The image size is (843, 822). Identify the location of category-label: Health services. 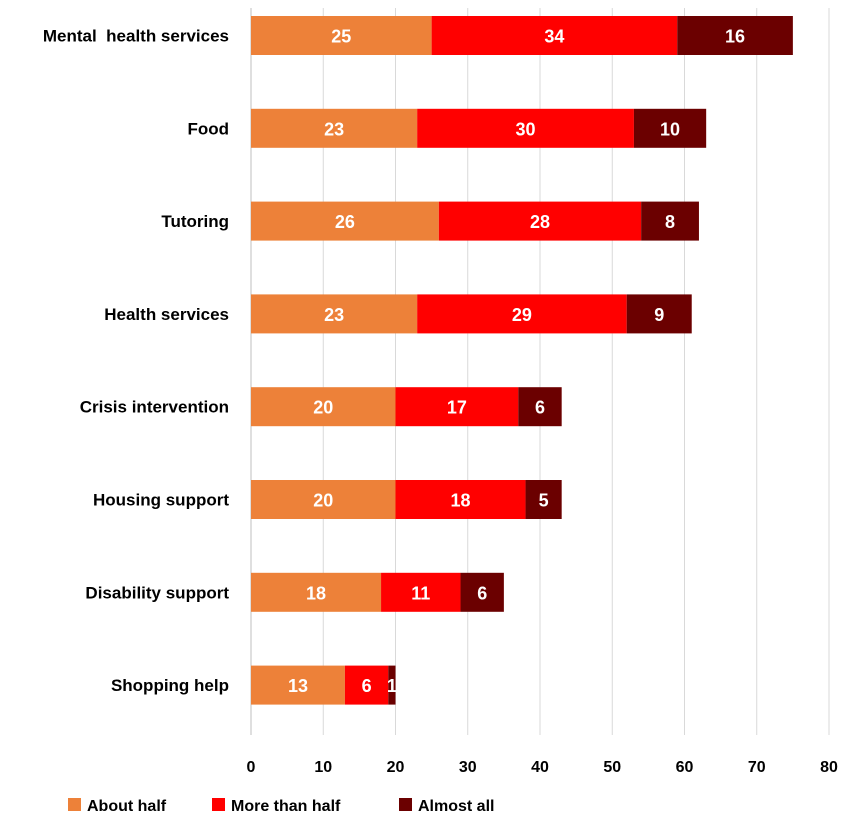
(166, 314).